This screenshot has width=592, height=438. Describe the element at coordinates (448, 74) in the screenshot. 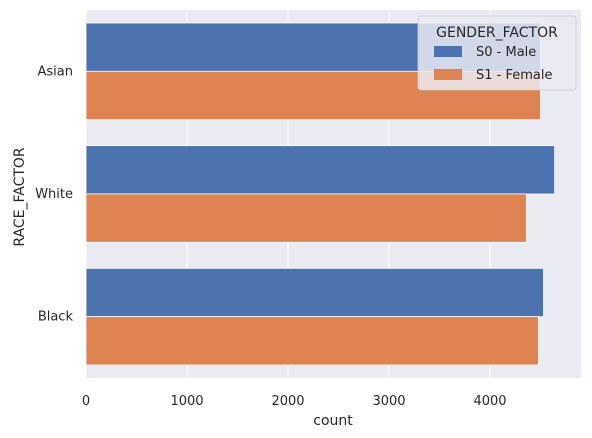

I see `legend-swatch-female` at that location.